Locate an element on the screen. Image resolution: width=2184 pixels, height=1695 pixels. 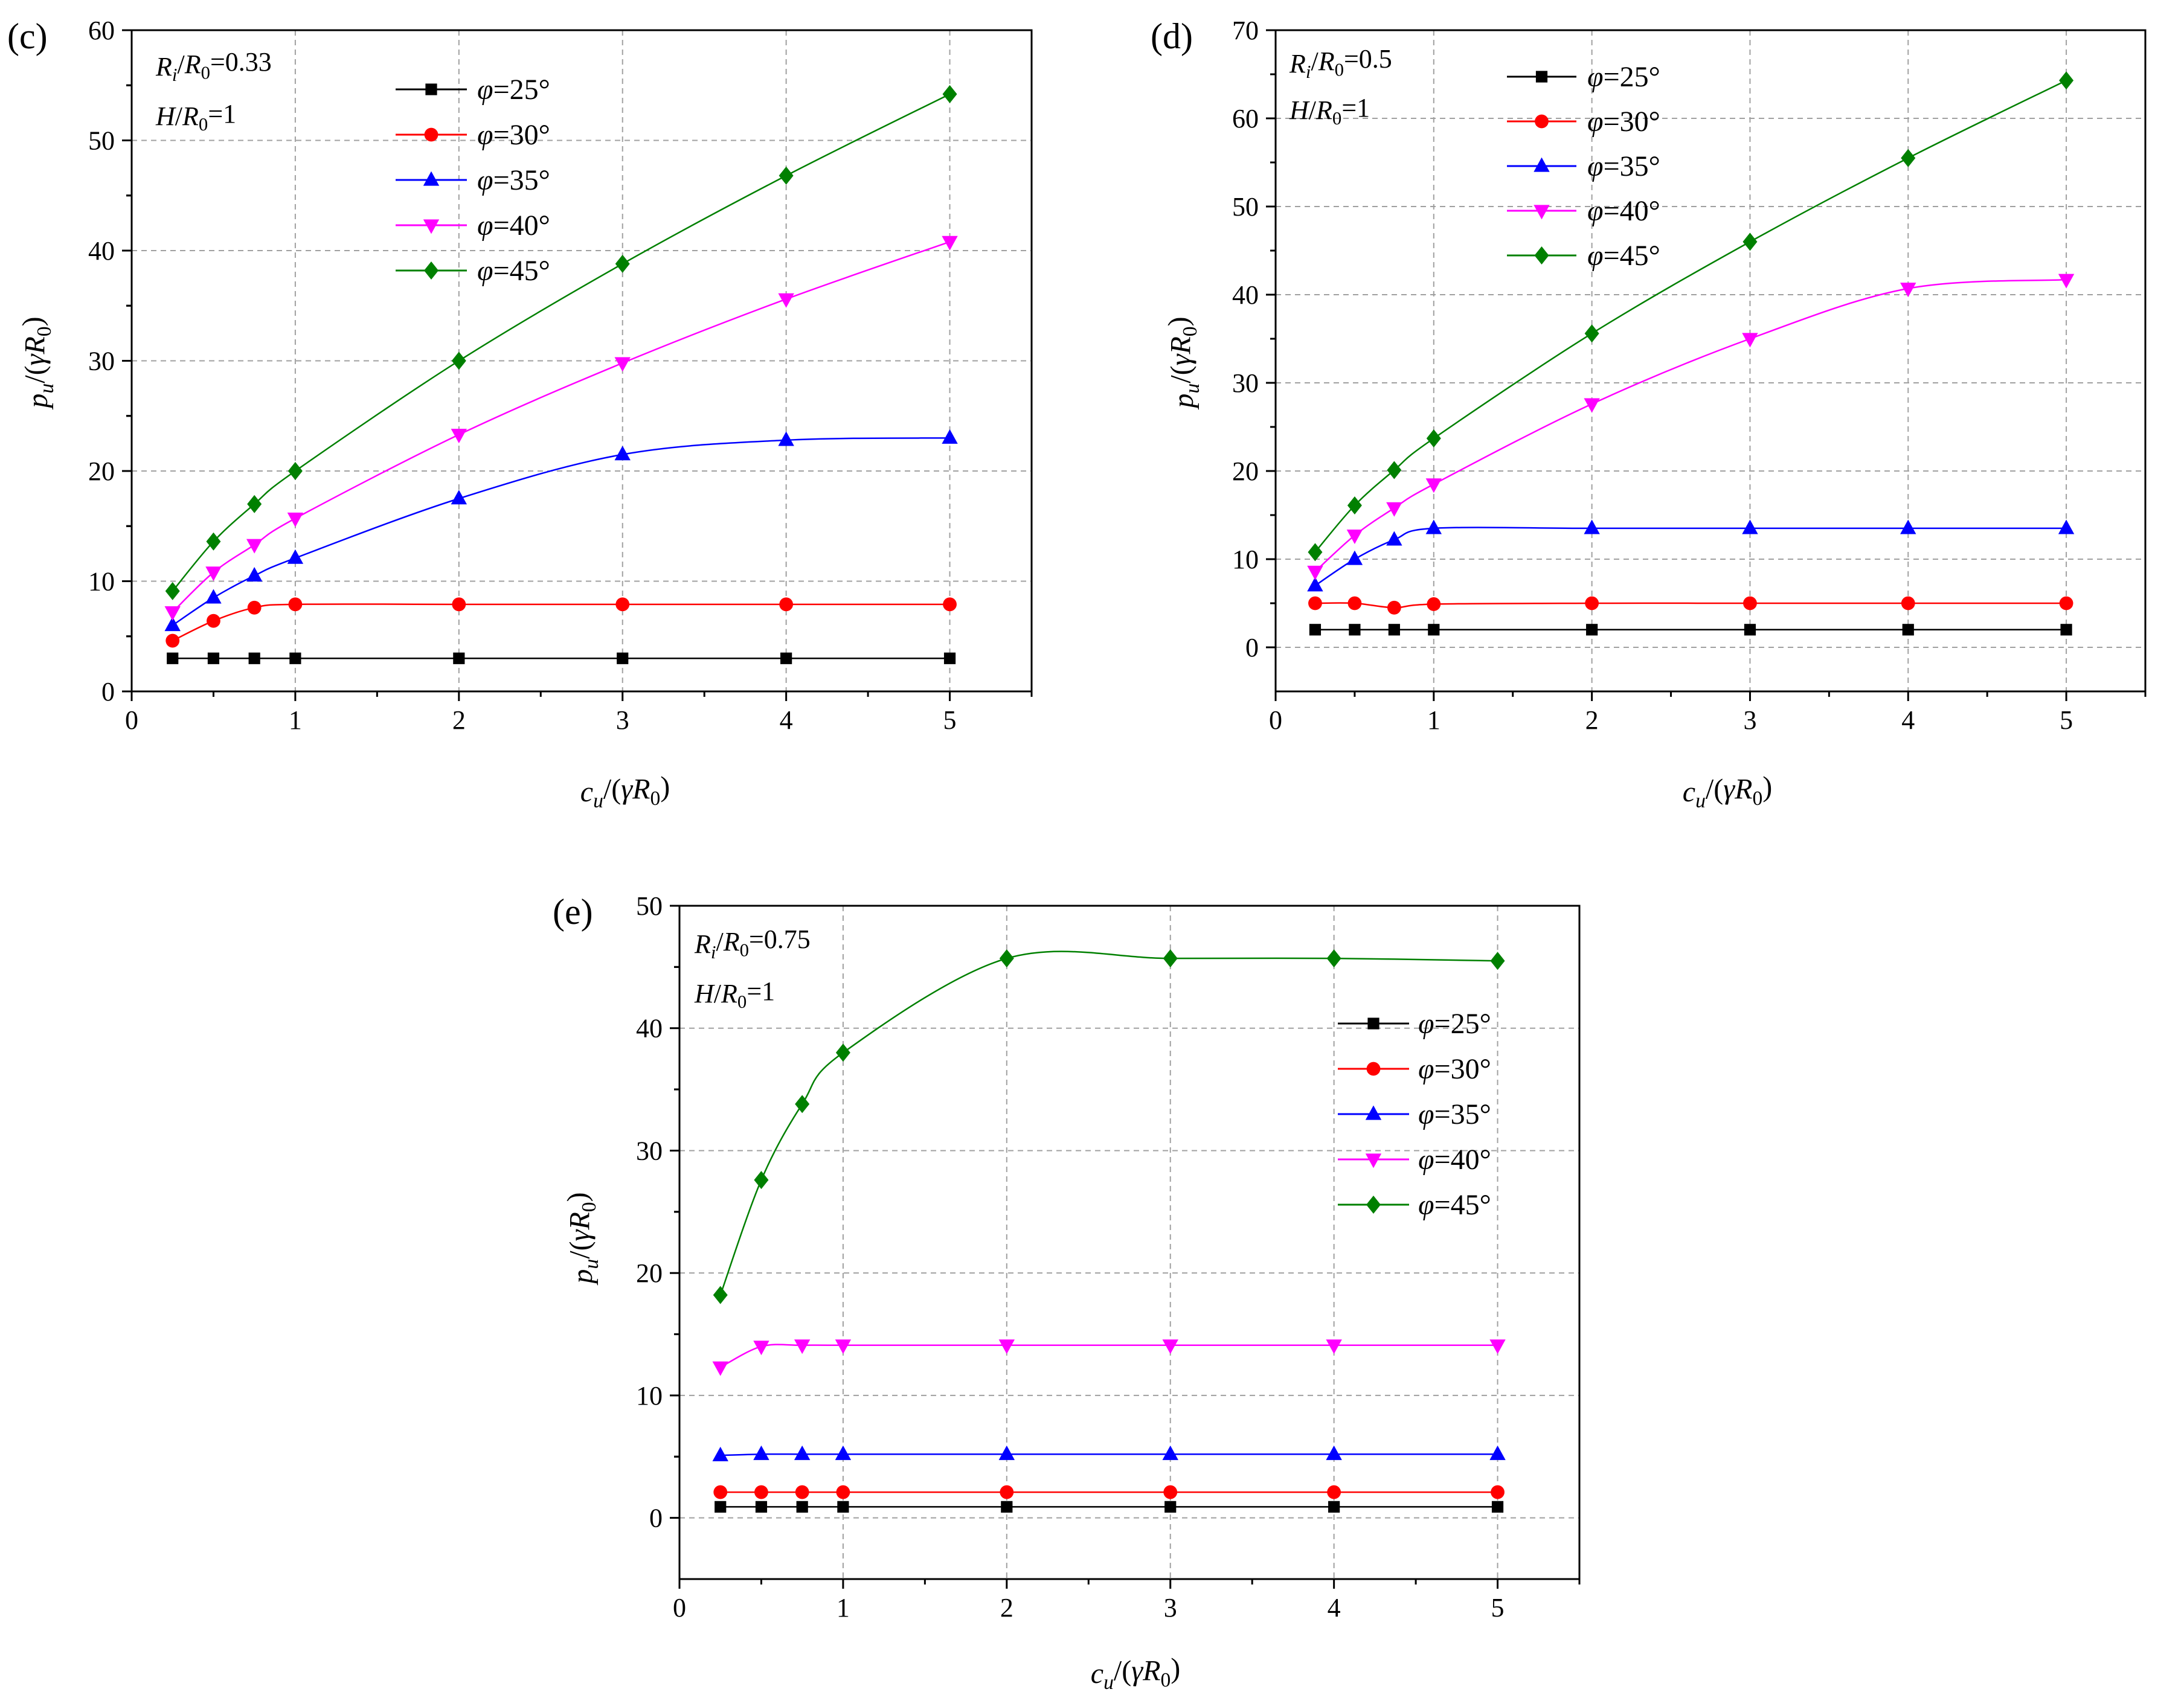
legend-label: φ=30° is located at coordinates (1454, 1069).